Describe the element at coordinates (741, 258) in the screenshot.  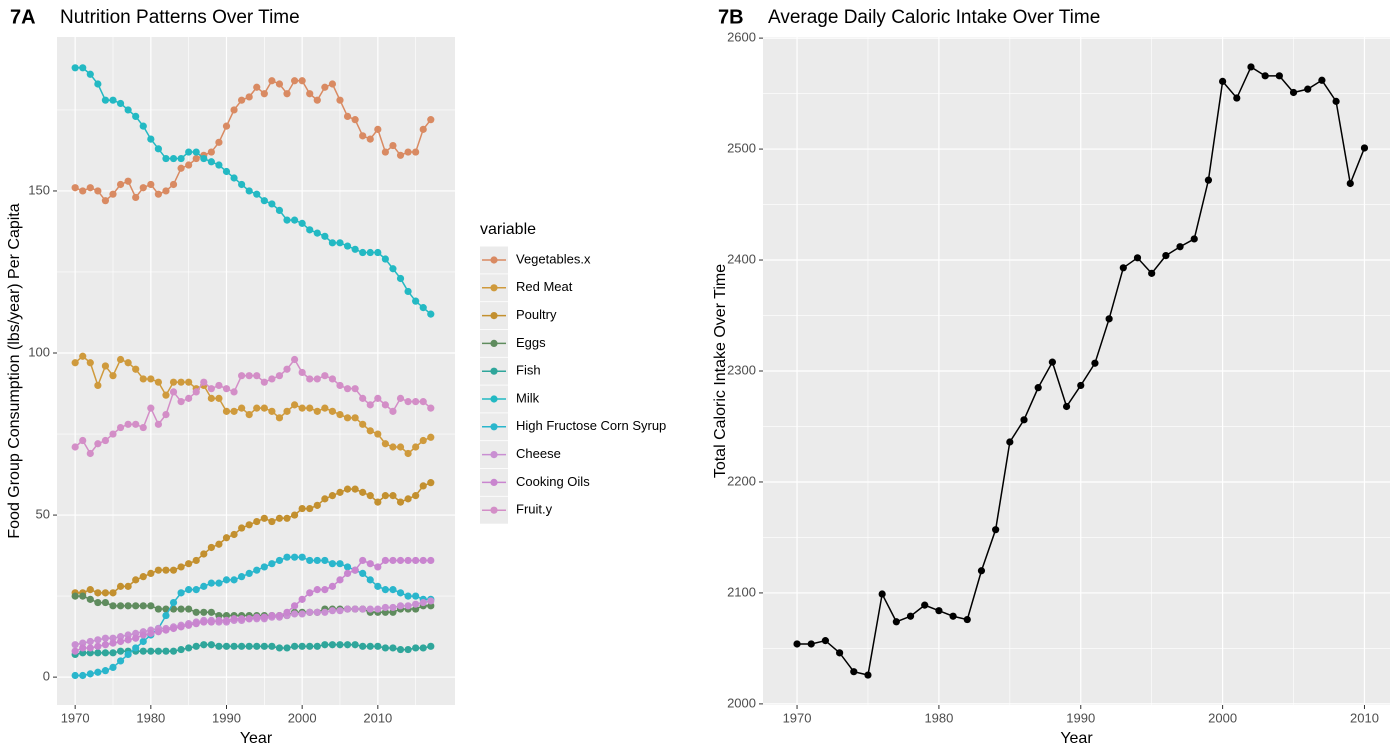
I see `y-tick-label: 2400` at that location.